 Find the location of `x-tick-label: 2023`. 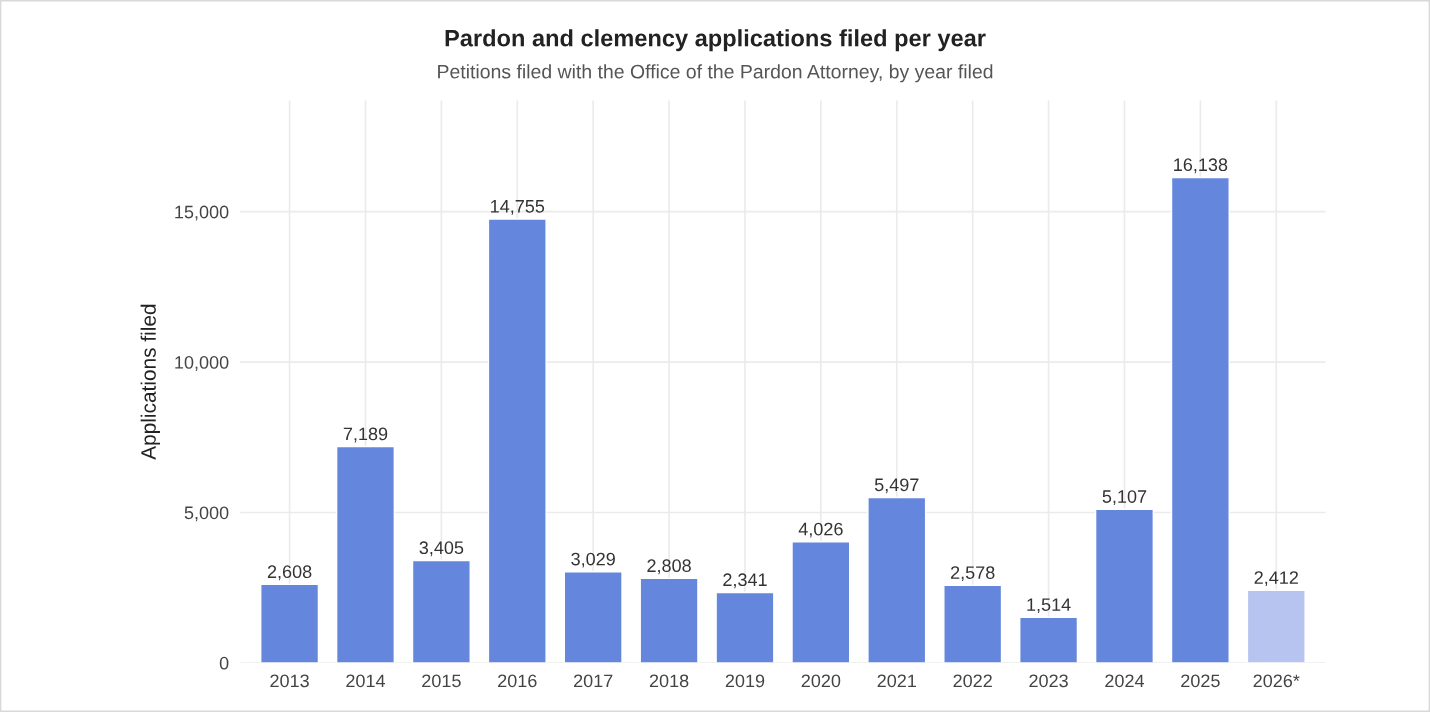

x-tick-label: 2023 is located at coordinates (1048, 681).